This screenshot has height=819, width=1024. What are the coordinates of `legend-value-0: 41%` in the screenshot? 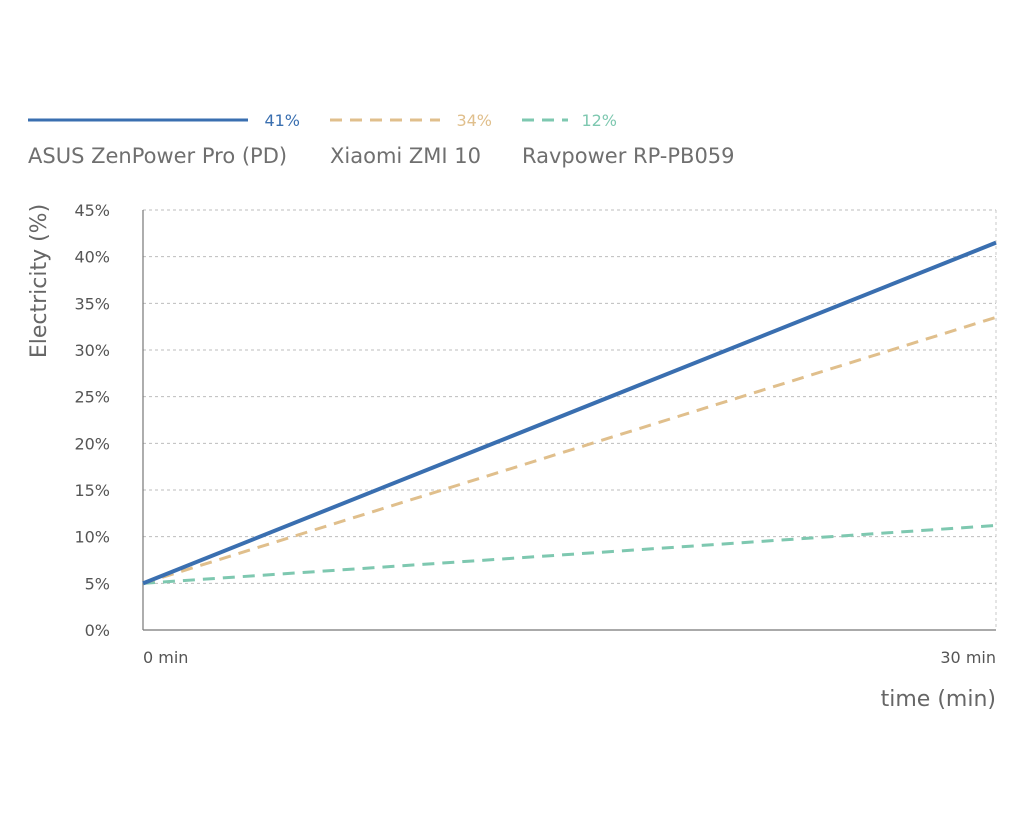 It's located at (282, 120).